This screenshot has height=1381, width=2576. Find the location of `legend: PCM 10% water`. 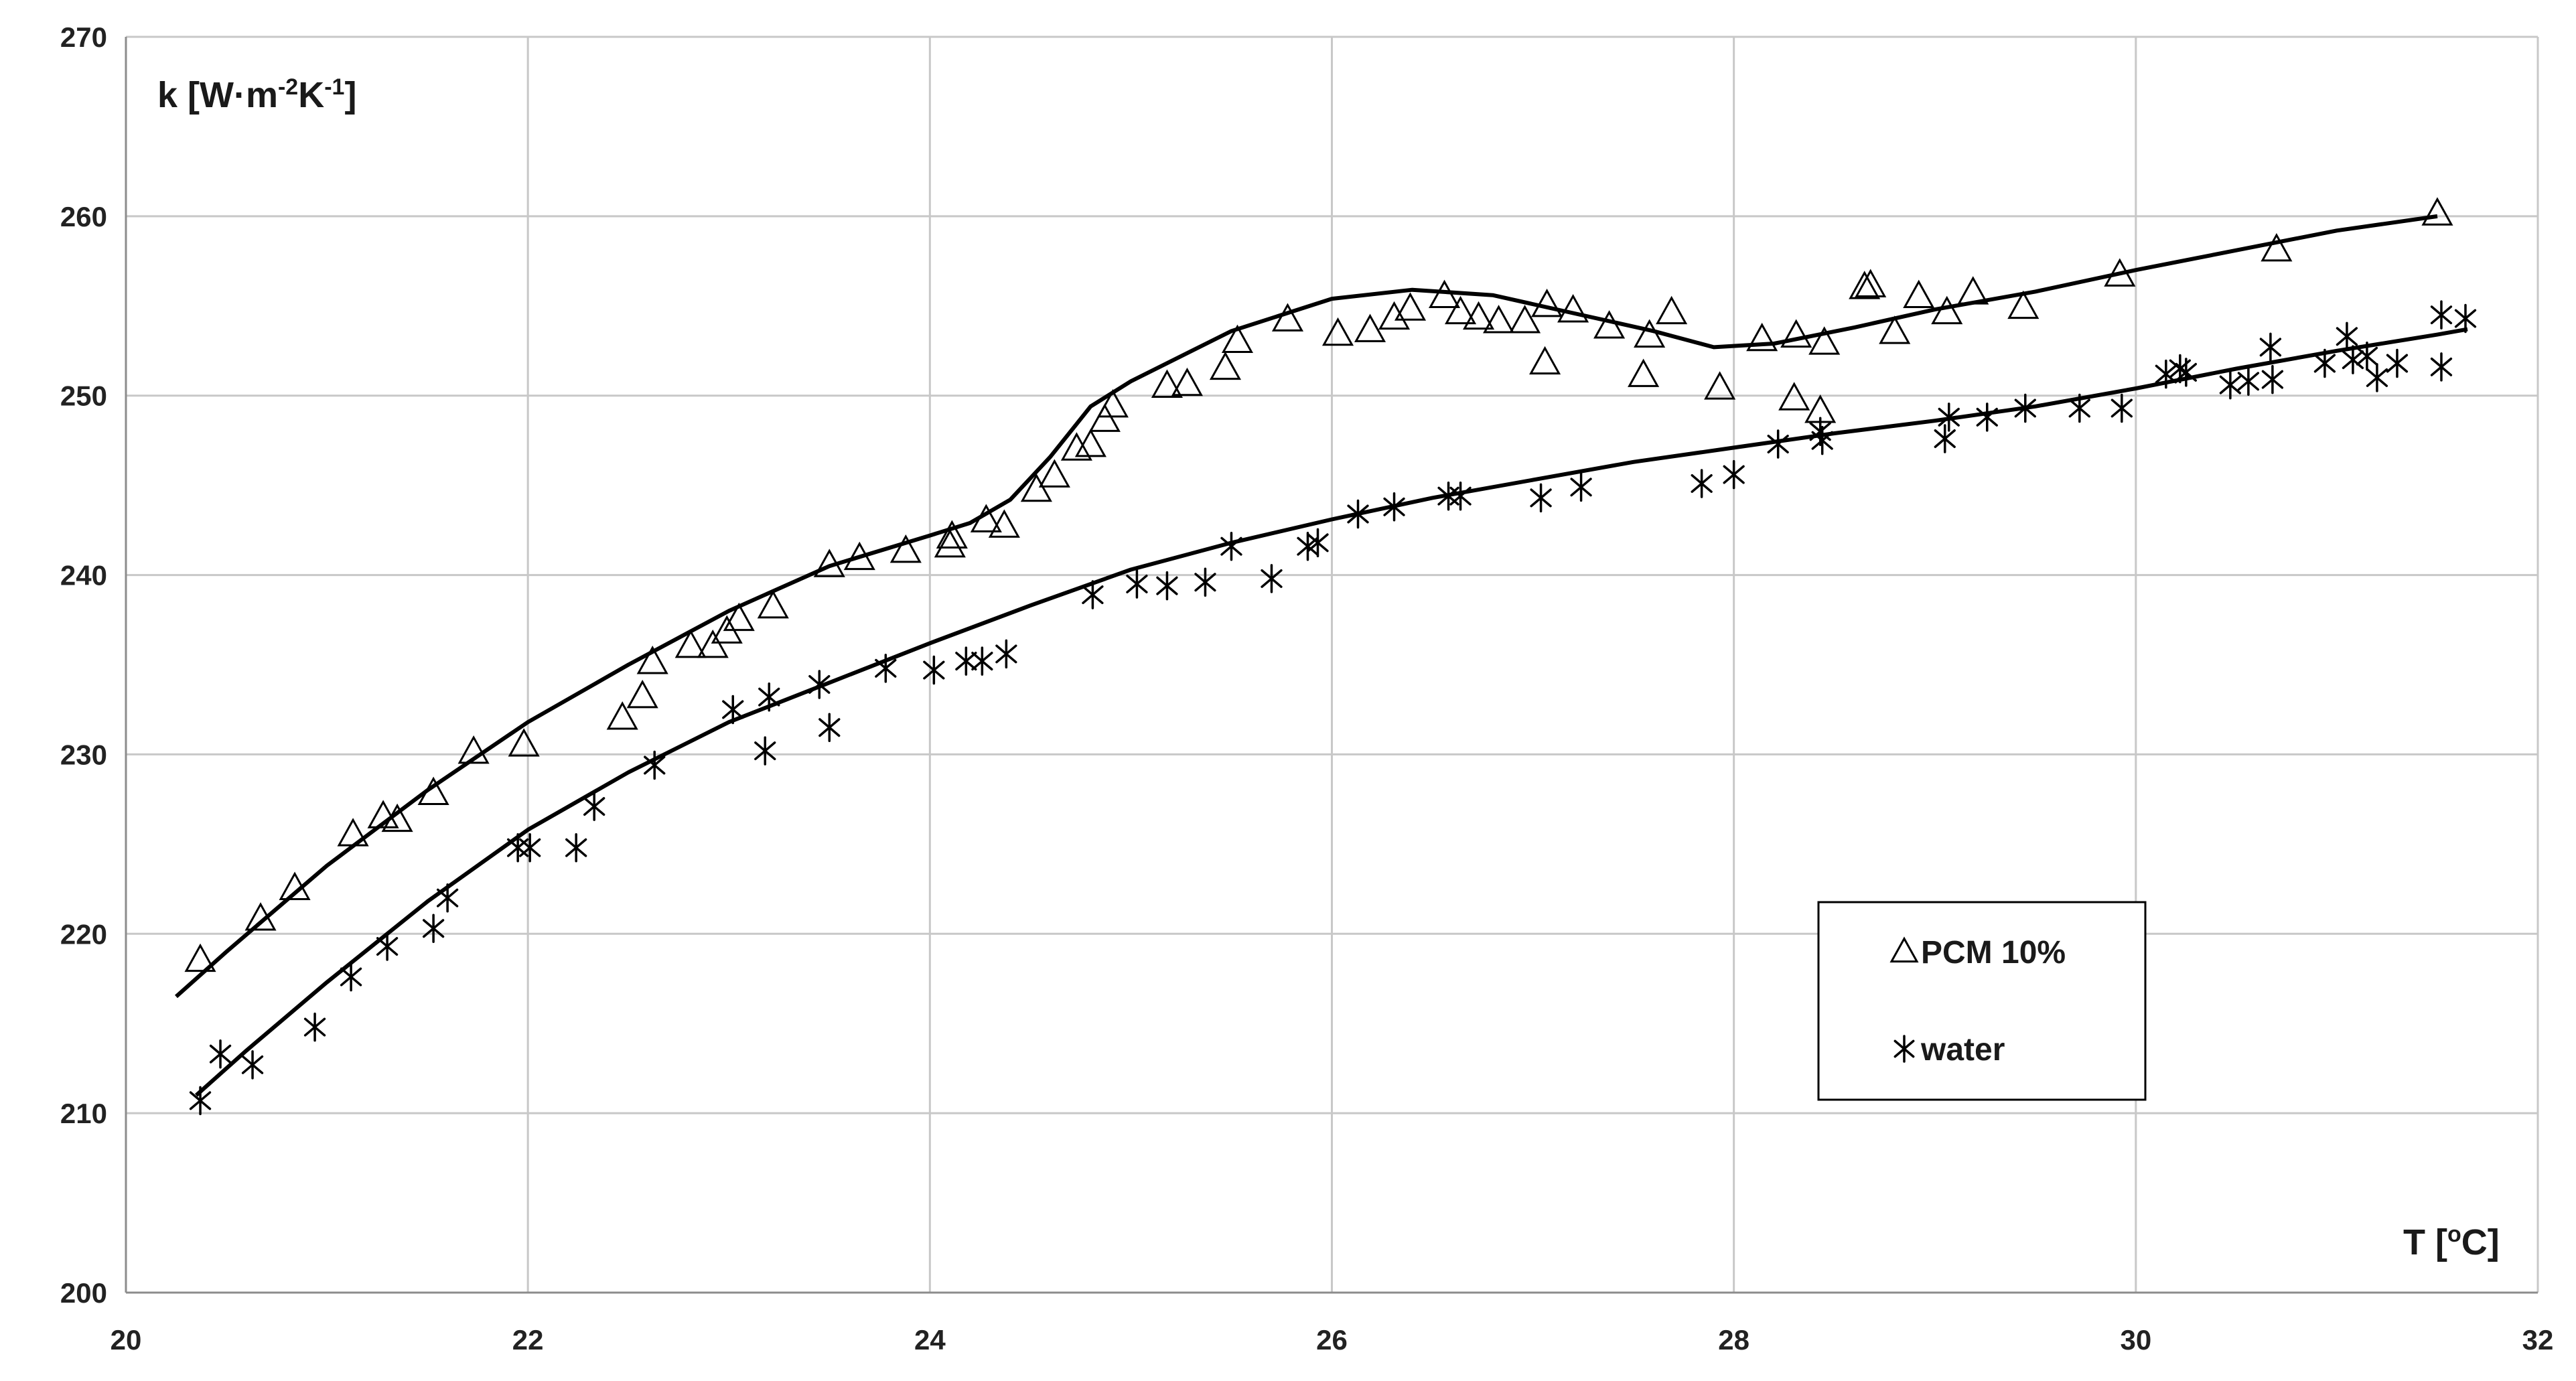

legend: PCM 10% water is located at coordinates (1982, 1001).